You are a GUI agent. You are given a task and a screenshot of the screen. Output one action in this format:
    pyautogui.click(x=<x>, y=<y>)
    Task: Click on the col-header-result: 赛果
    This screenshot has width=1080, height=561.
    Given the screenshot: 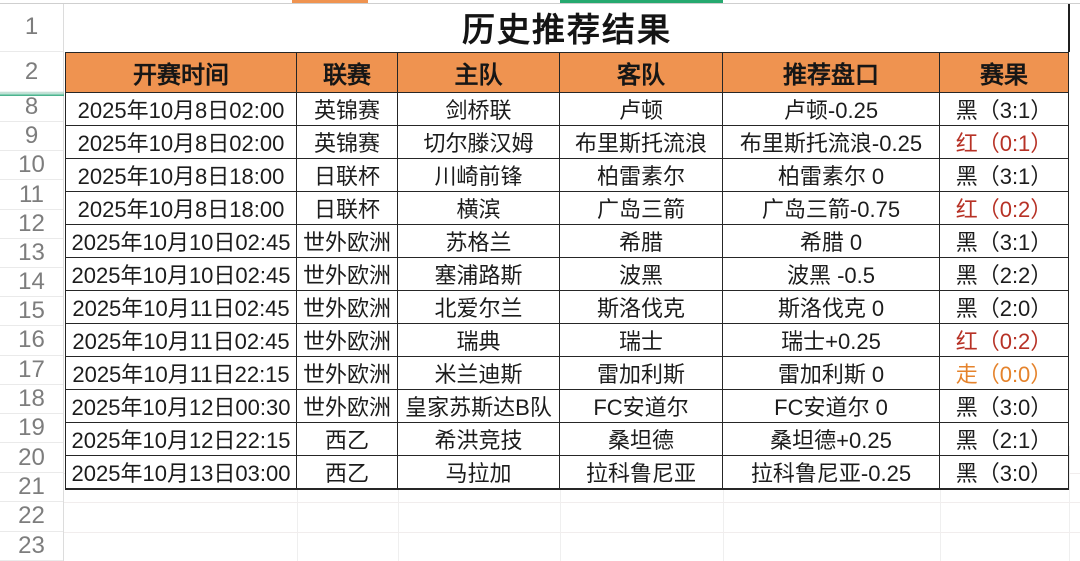 What is the action you would take?
    pyautogui.click(x=1004, y=72)
    